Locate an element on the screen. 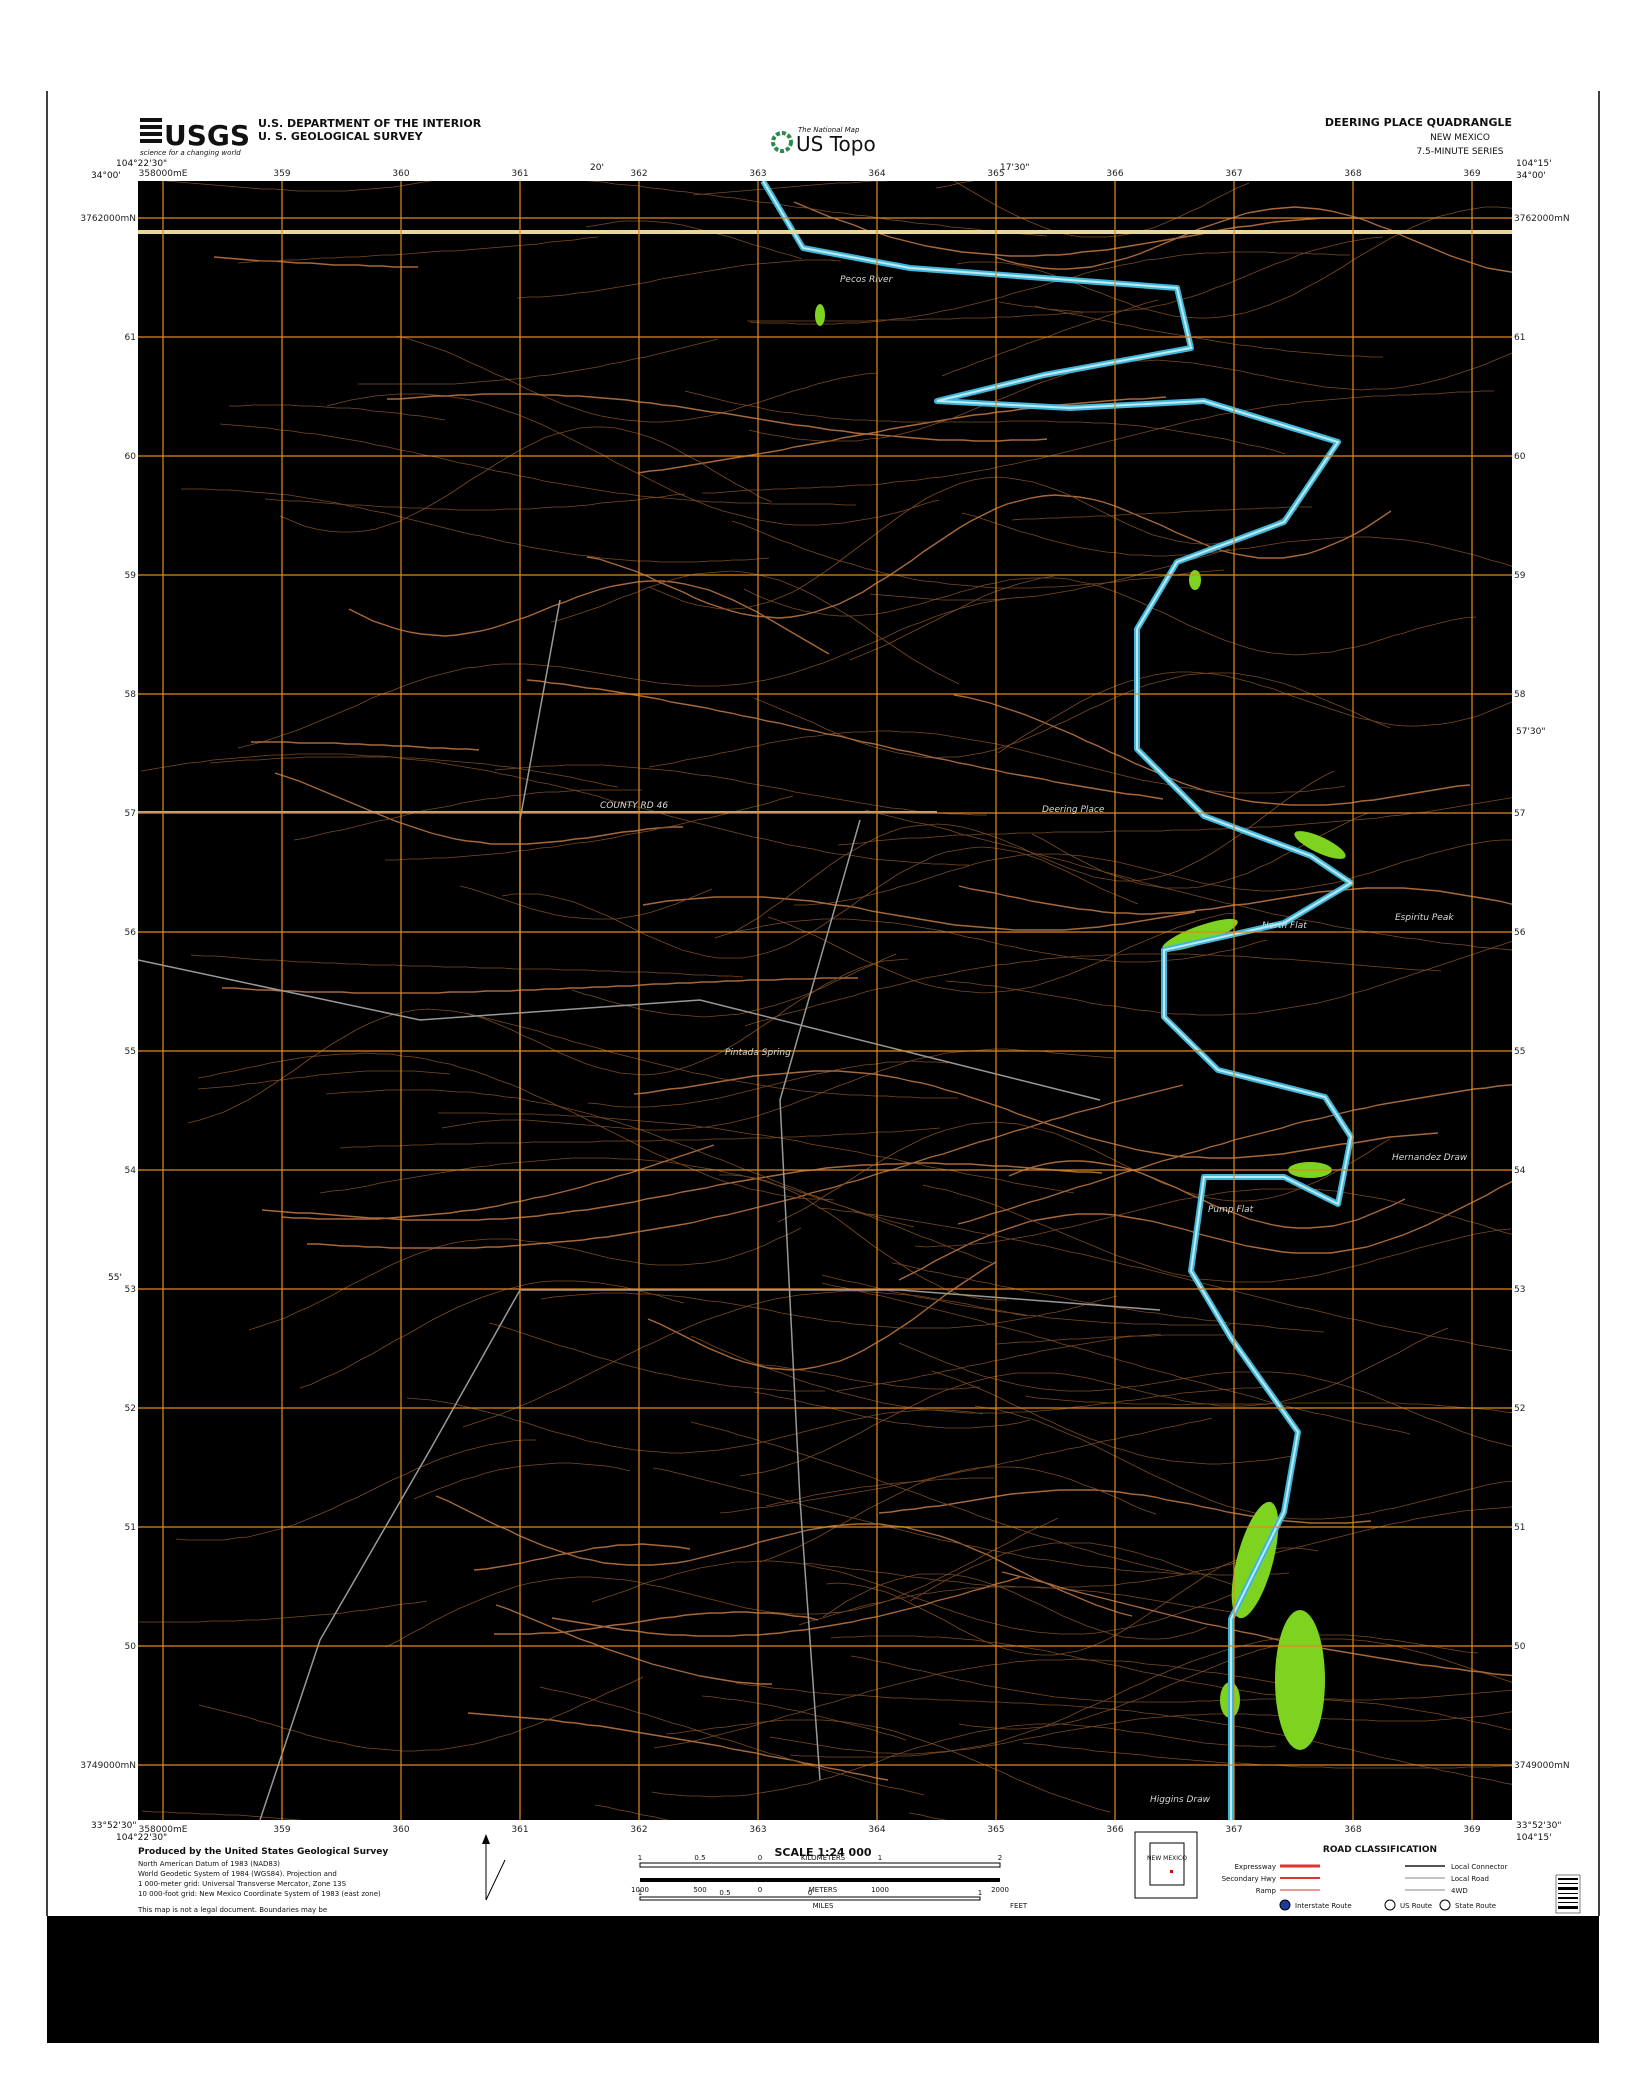 The width and height of the screenshot is (1638, 2088). scale-label: 1000 is located at coordinates (640, 1890).